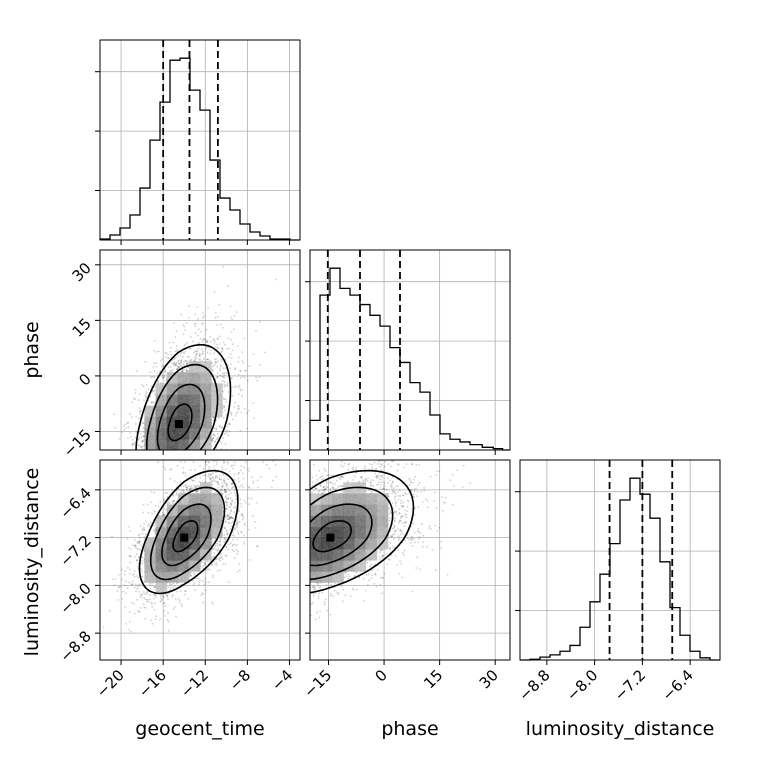 This screenshot has width=760, height=760. Describe the element at coordinates (282, 680) in the screenshot. I see `x-tick-label: −4` at that location.